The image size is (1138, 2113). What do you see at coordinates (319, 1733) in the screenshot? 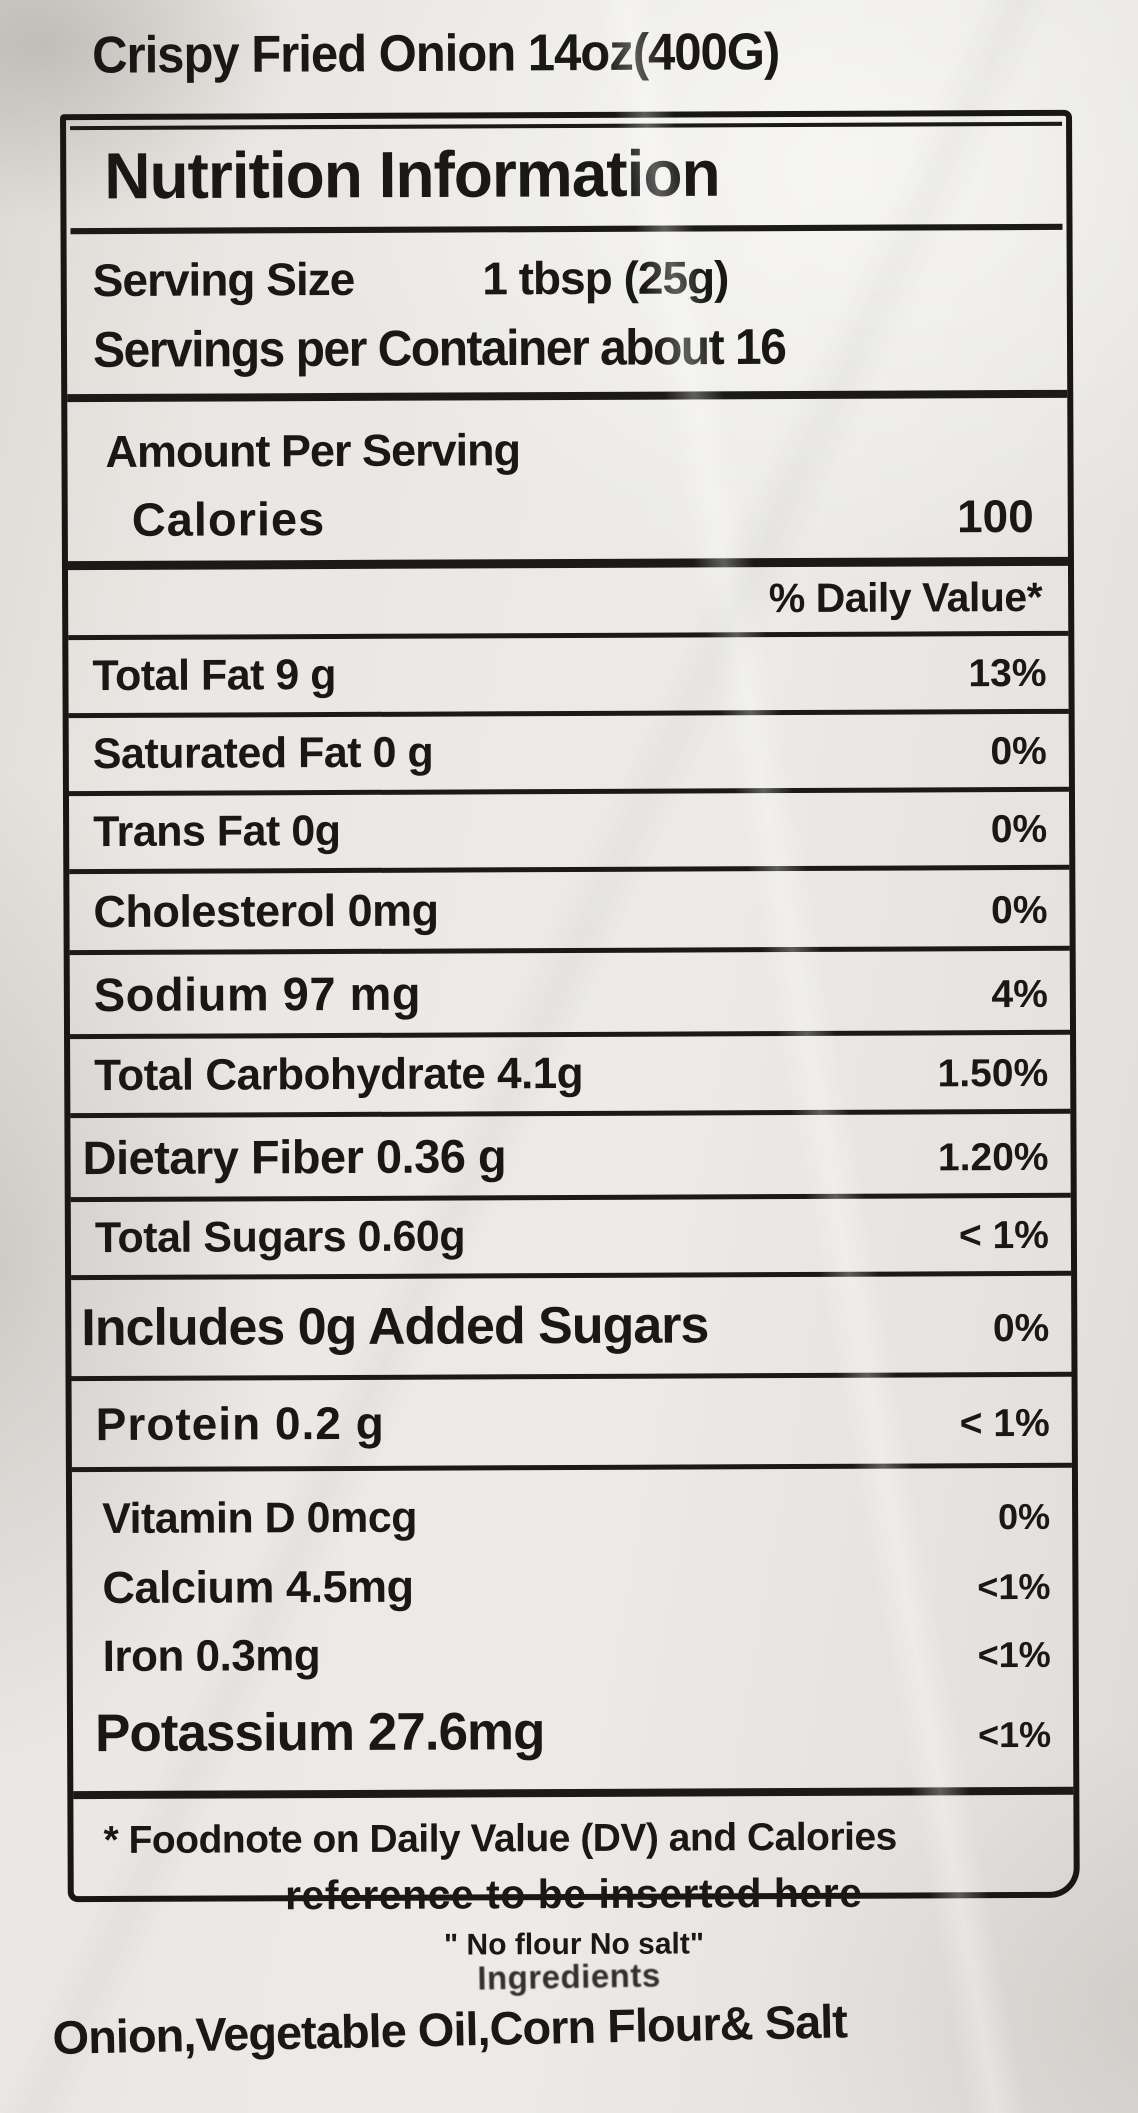
I see `vitamin-label: Potassium 27.6mg` at bounding box center [319, 1733].